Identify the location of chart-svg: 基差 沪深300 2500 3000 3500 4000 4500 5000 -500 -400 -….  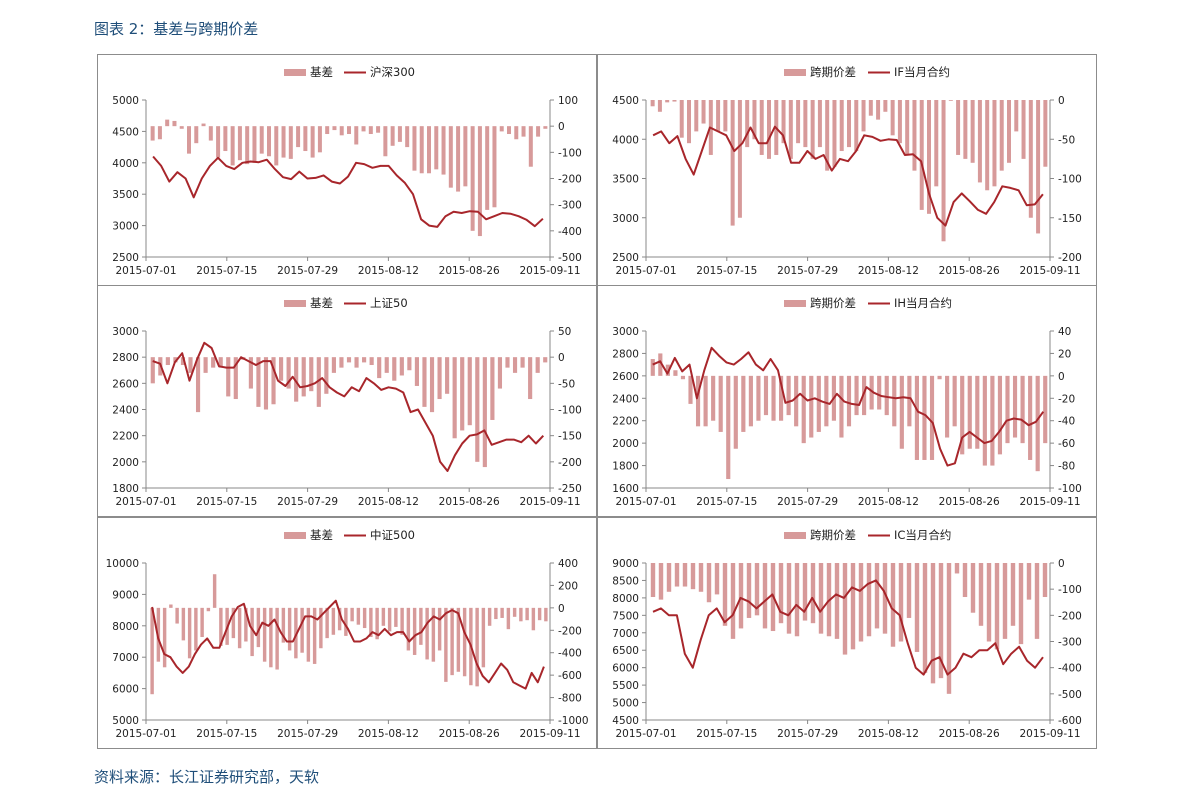
(347, 171).